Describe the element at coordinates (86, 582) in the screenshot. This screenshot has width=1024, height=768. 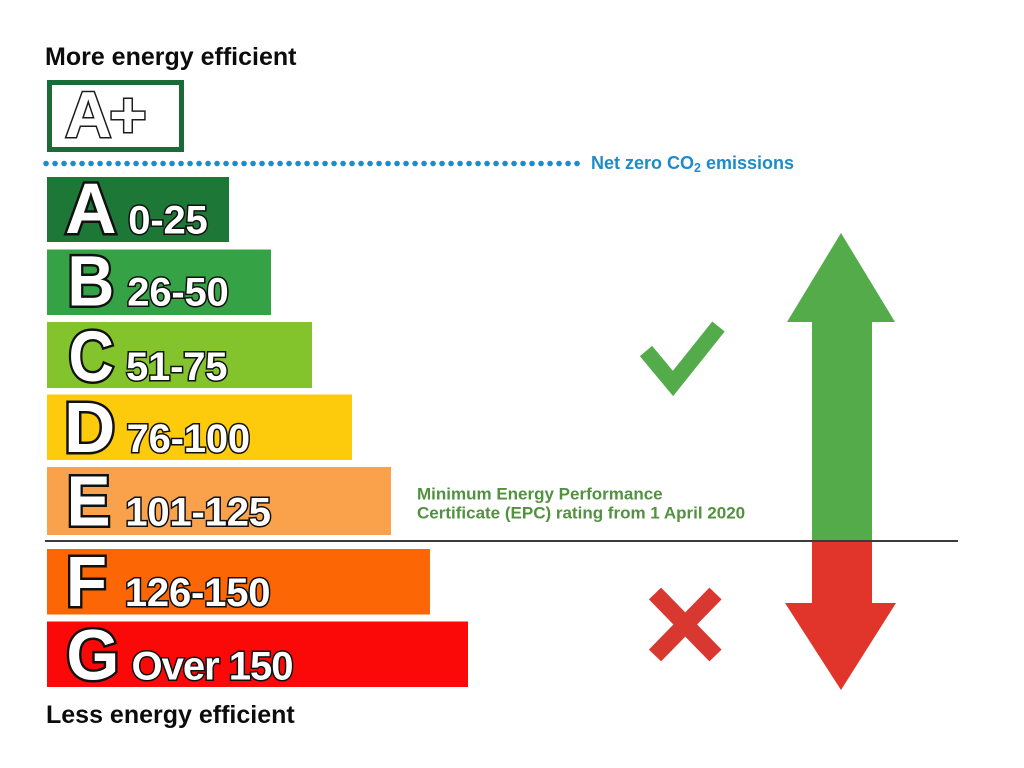
I see `svg-text: F` at that location.